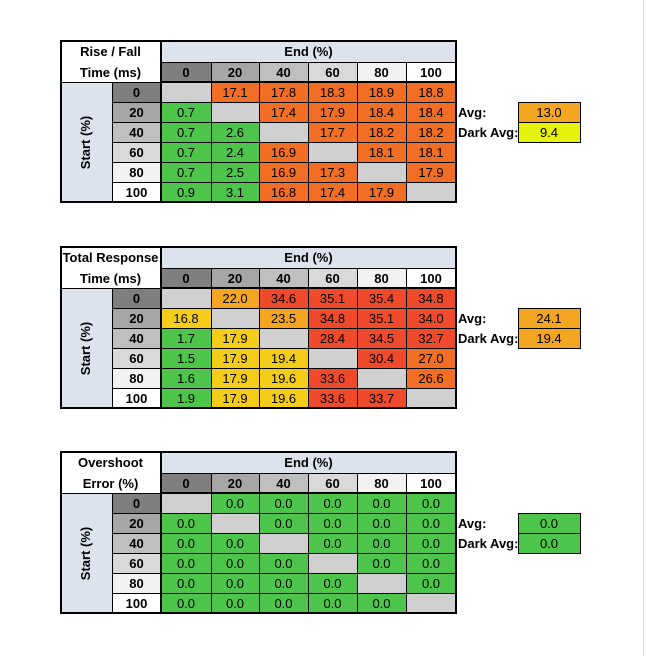 Image resolution: width=646 pixels, height=656 pixels. What do you see at coordinates (283, 318) in the screenshot?
I see `table-cell: 23.5` at bounding box center [283, 318].